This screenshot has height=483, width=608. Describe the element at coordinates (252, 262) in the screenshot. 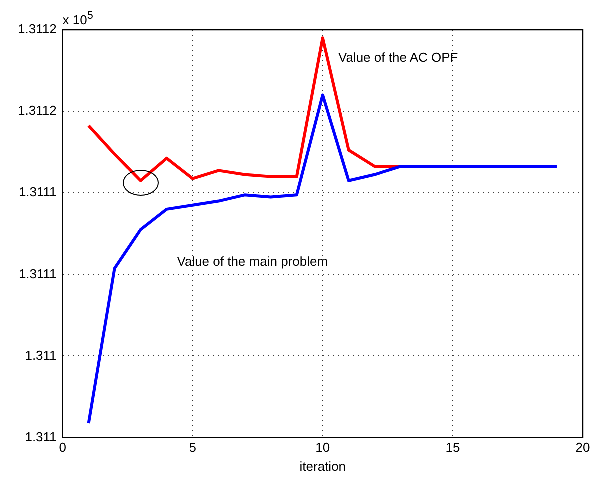

I see `annotation: Value of the main problem` at that location.